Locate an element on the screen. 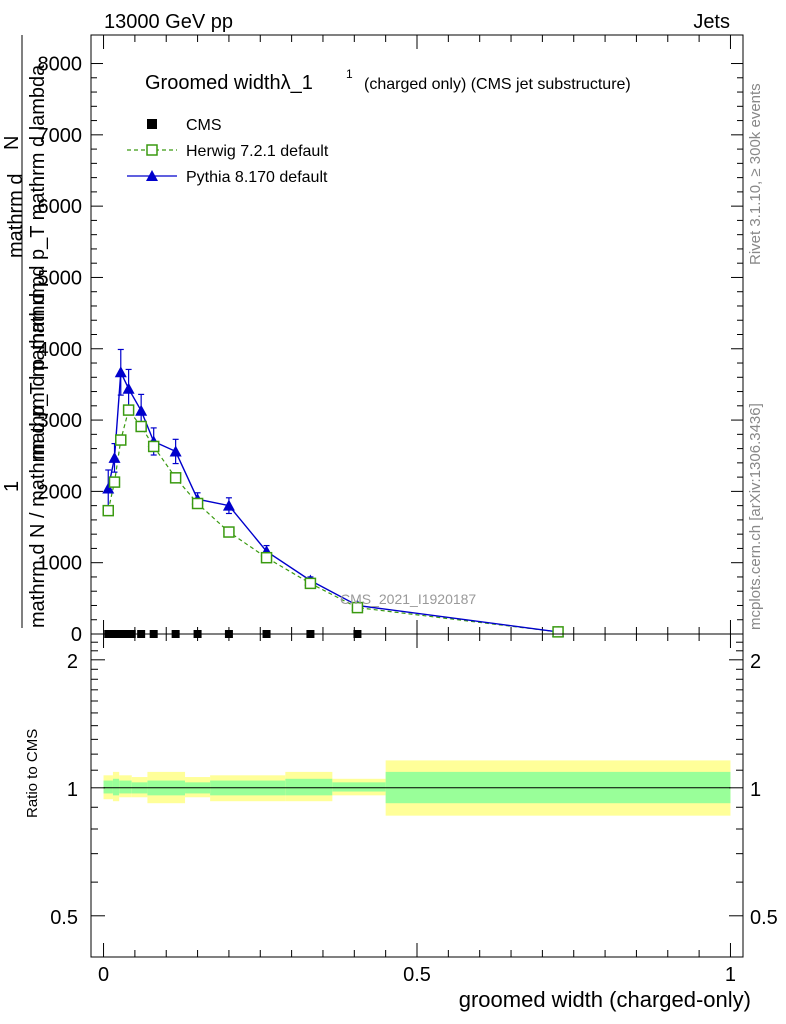  ratio-y-tick-label: 0.5 is located at coordinates (64, 918).